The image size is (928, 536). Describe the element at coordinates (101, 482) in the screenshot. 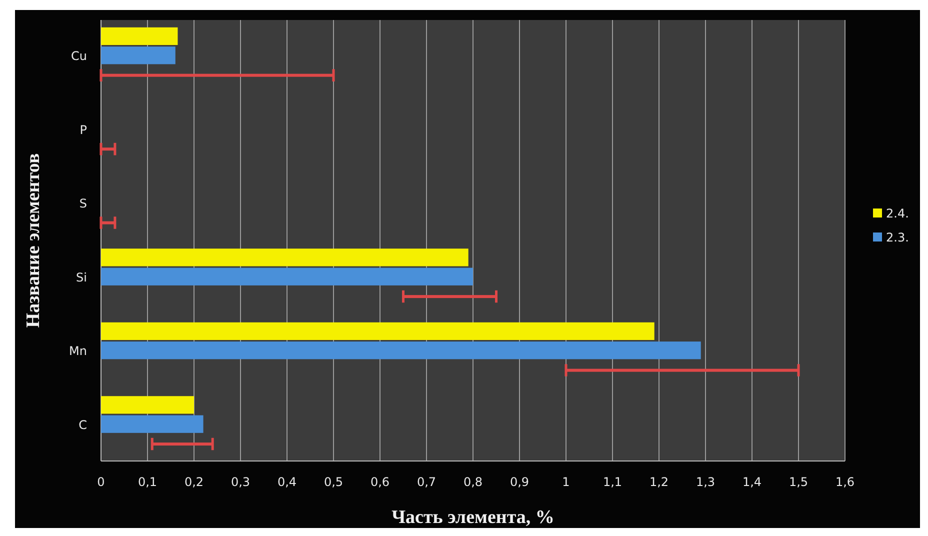

I see `x-tick-label: 0` at that location.